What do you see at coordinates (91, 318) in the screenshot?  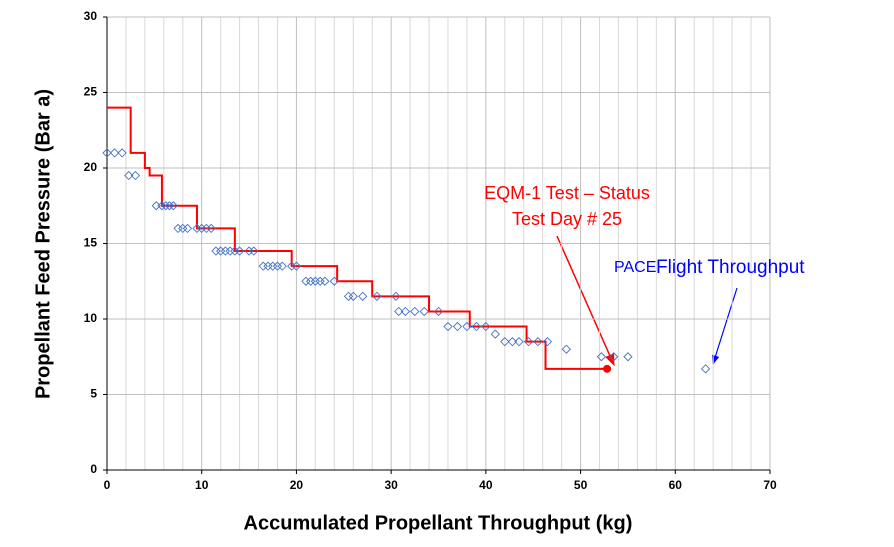 I see `y-tick-label: 10` at bounding box center [91, 318].